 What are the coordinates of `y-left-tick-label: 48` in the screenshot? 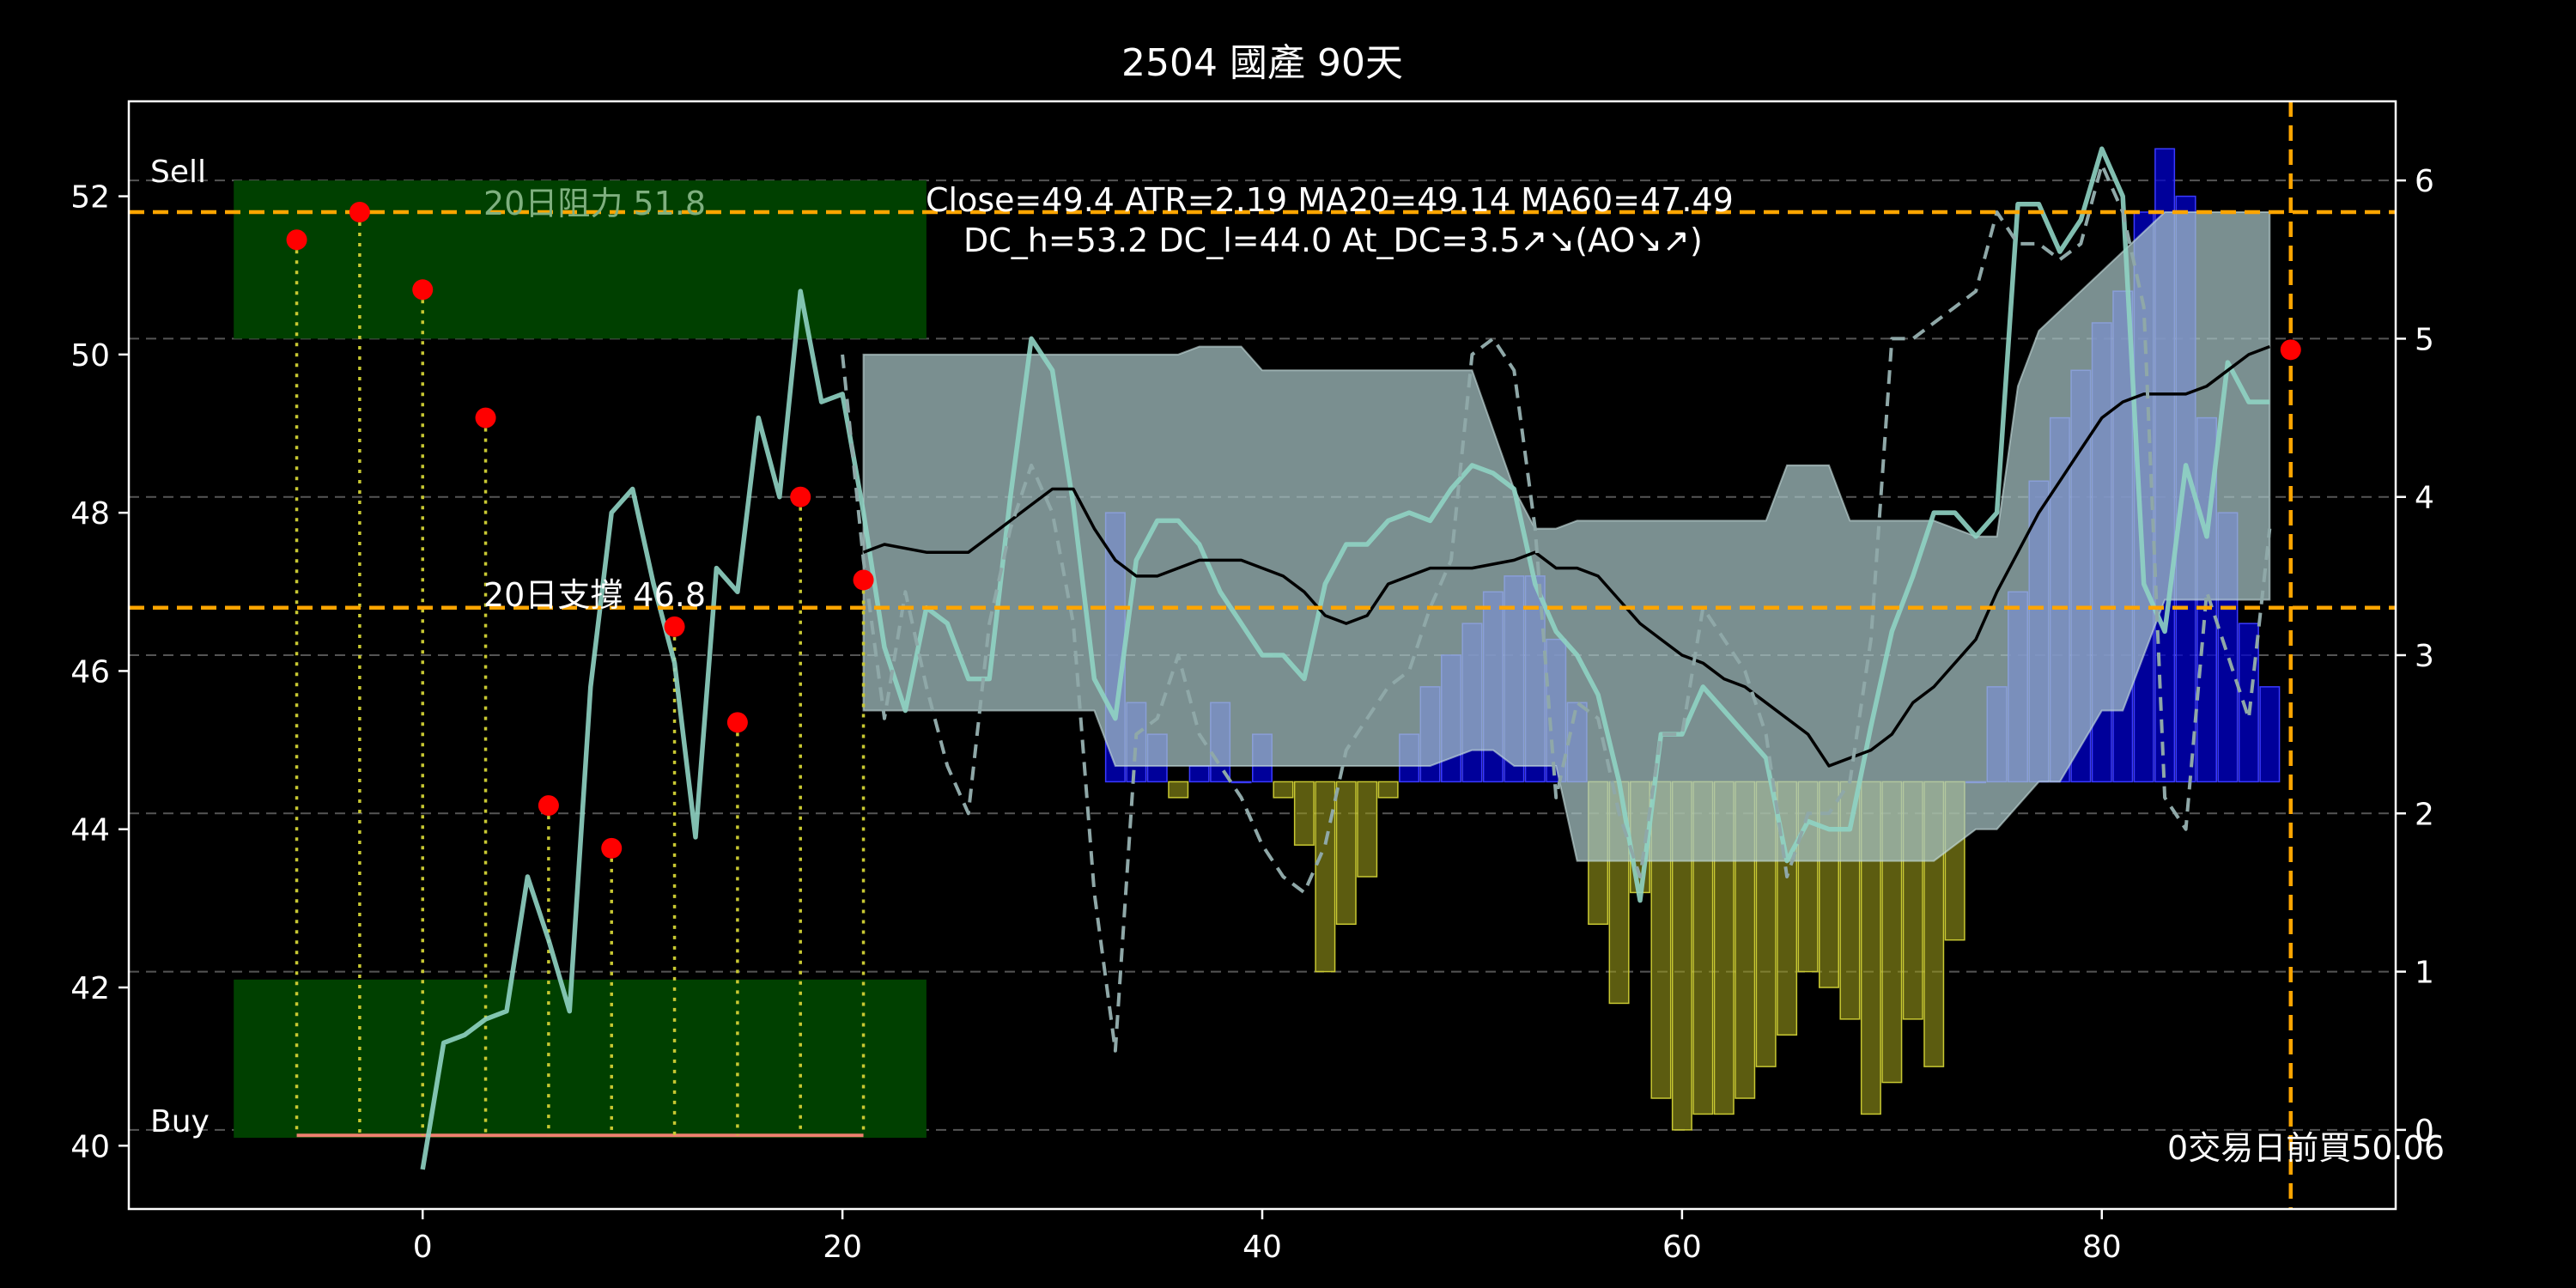 It's located at (90, 514).